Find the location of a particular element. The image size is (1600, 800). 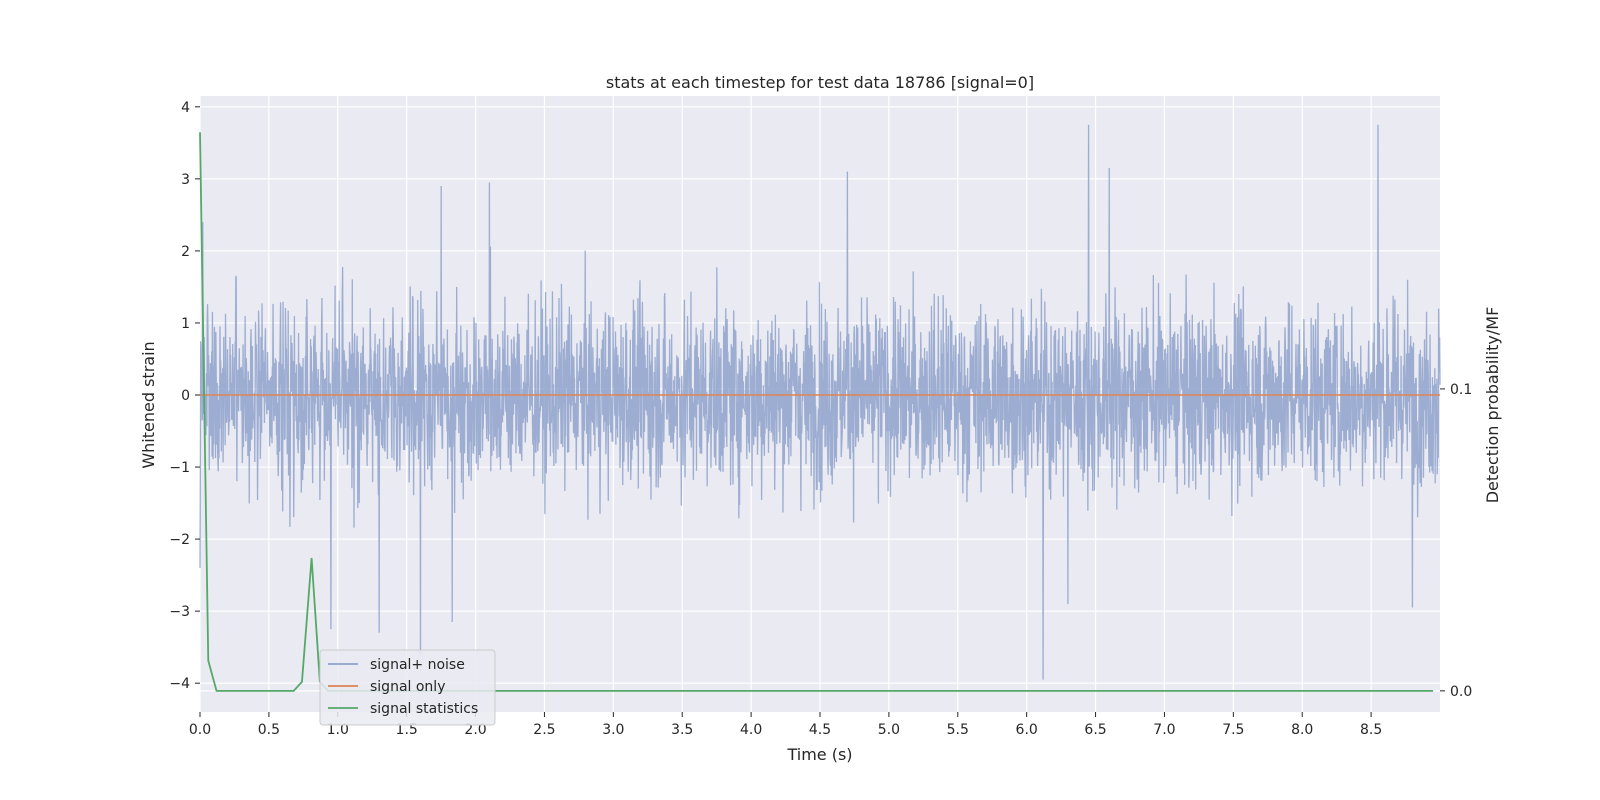

y-axis-label: Whitened strain is located at coordinates (148, 404).